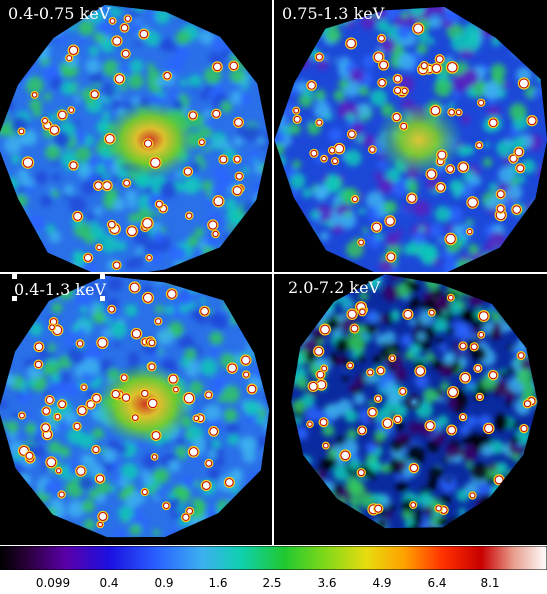 The height and width of the screenshot is (594, 547). Describe the element at coordinates (327, 583) in the screenshot. I see `colorbar-tick: 3.6` at that location.